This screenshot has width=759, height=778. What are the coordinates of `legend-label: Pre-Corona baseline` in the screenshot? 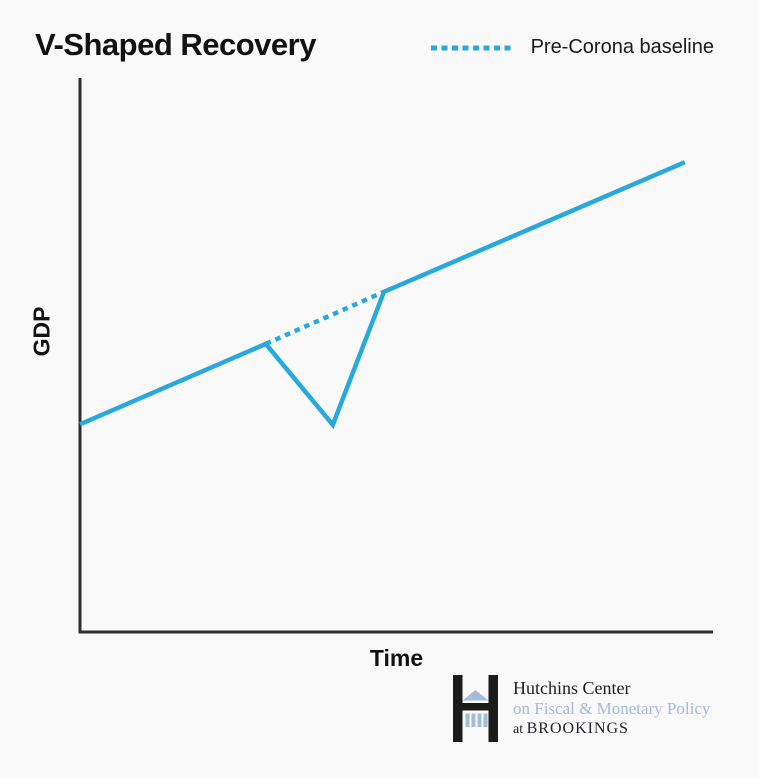 It's located at (622, 47).